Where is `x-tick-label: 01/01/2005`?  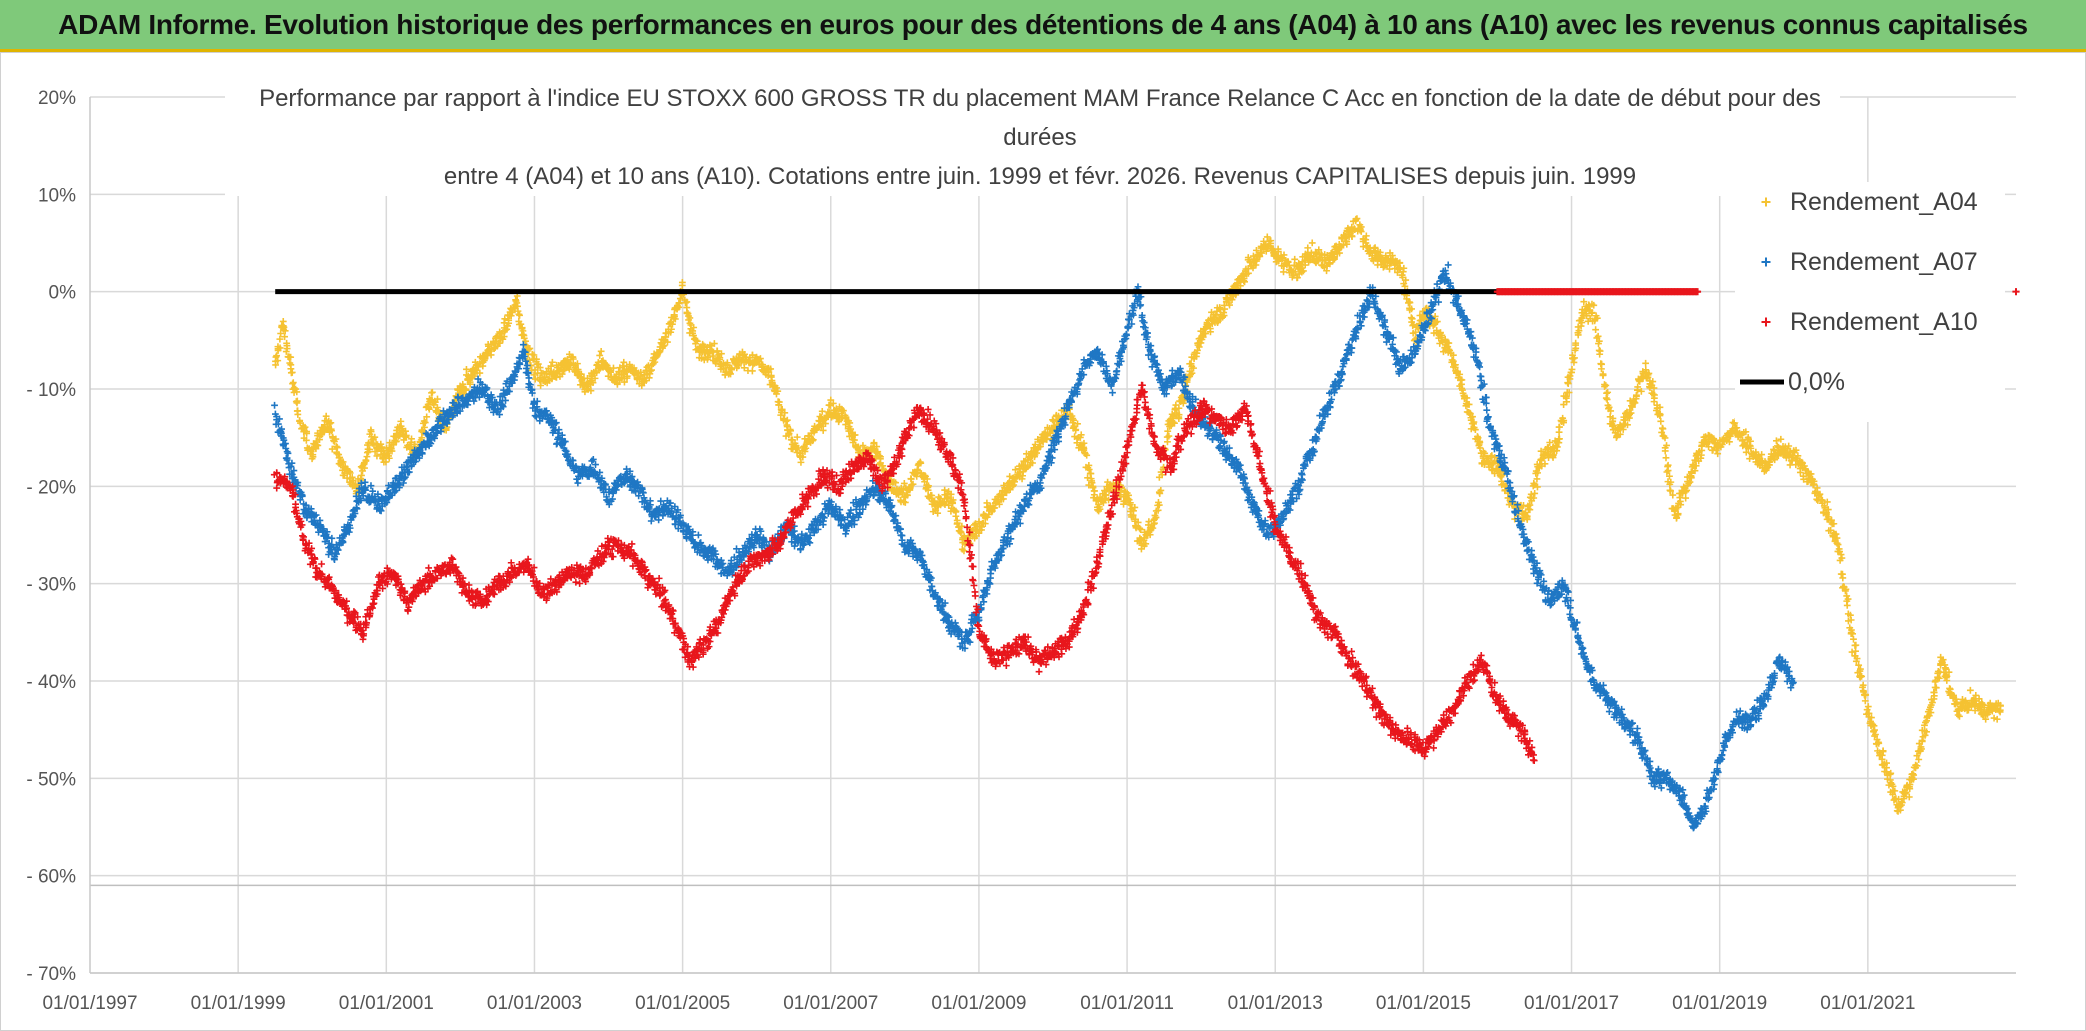
x-tick-label: 01/01/2005 is located at coordinates (682, 1003).